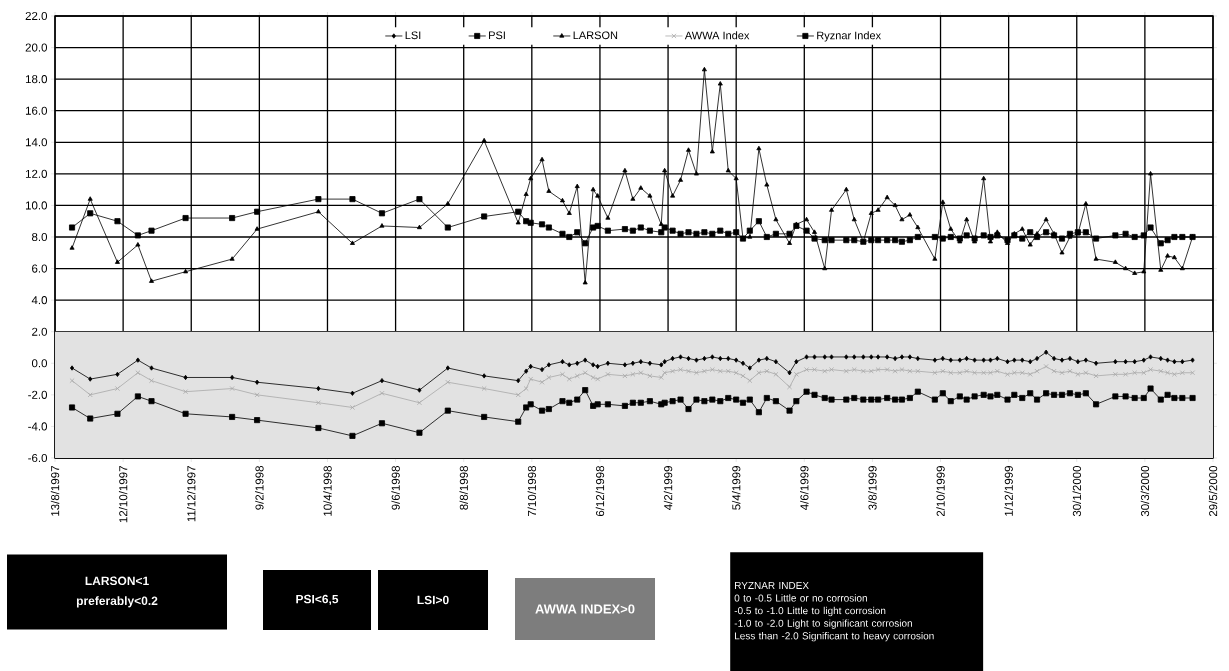 The width and height of the screenshot is (1229, 671). I want to click on x-tick-label: 10/4/1998, so click(327, 490).